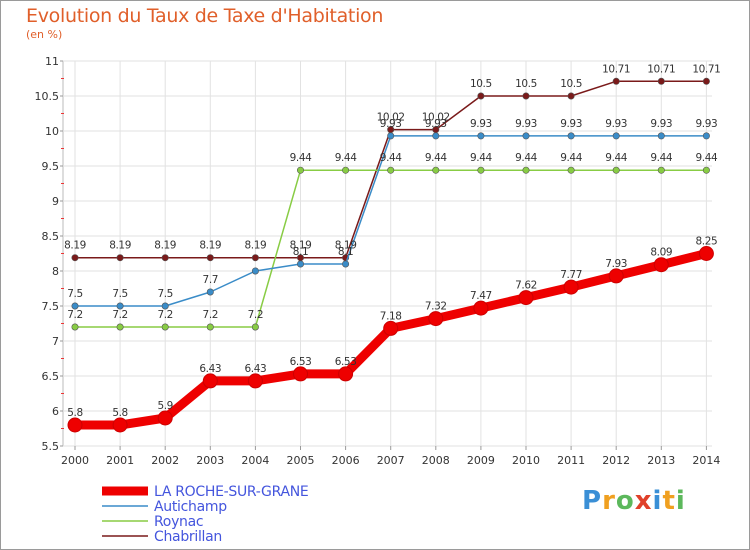 This screenshot has height=550, width=750. I want to click on legend-label-autichamp: Autichamp, so click(190, 506).